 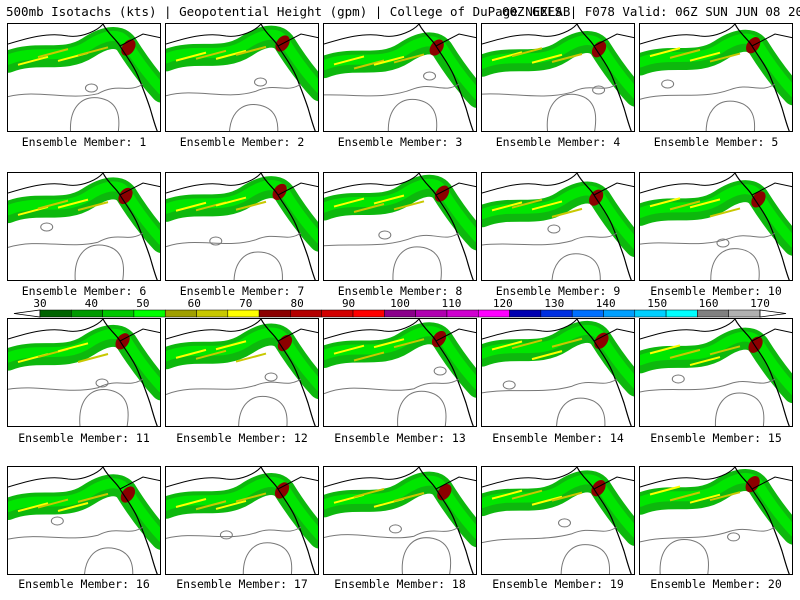 What do you see at coordinates (242, 142) in the screenshot?
I see `ensemble-member-label: Ensemble Member: 2` at bounding box center [242, 142].